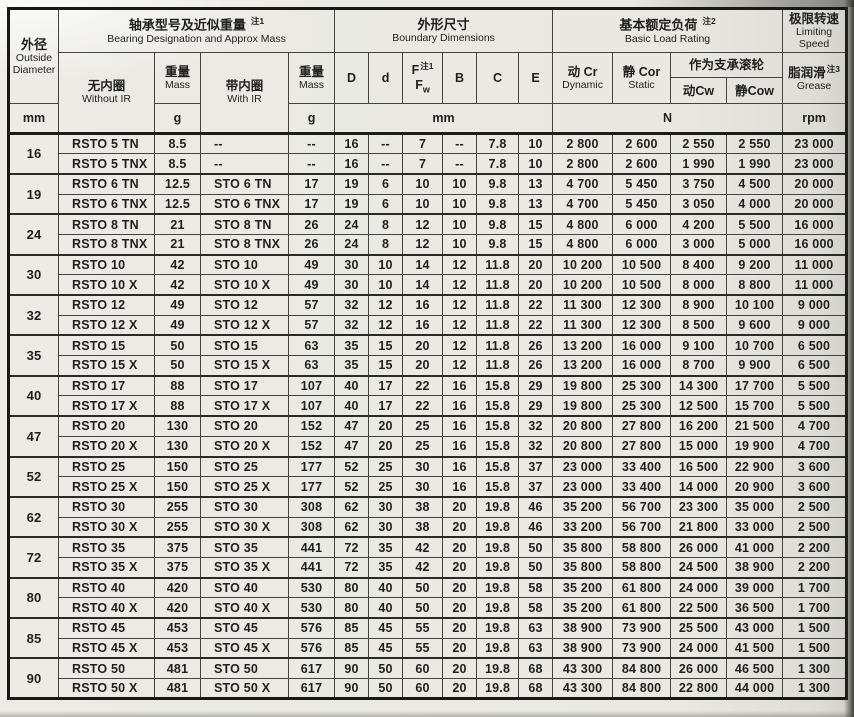 This screenshot has height=717, width=854. I want to click on header-roller-cw: 动Cw, so click(699, 90).